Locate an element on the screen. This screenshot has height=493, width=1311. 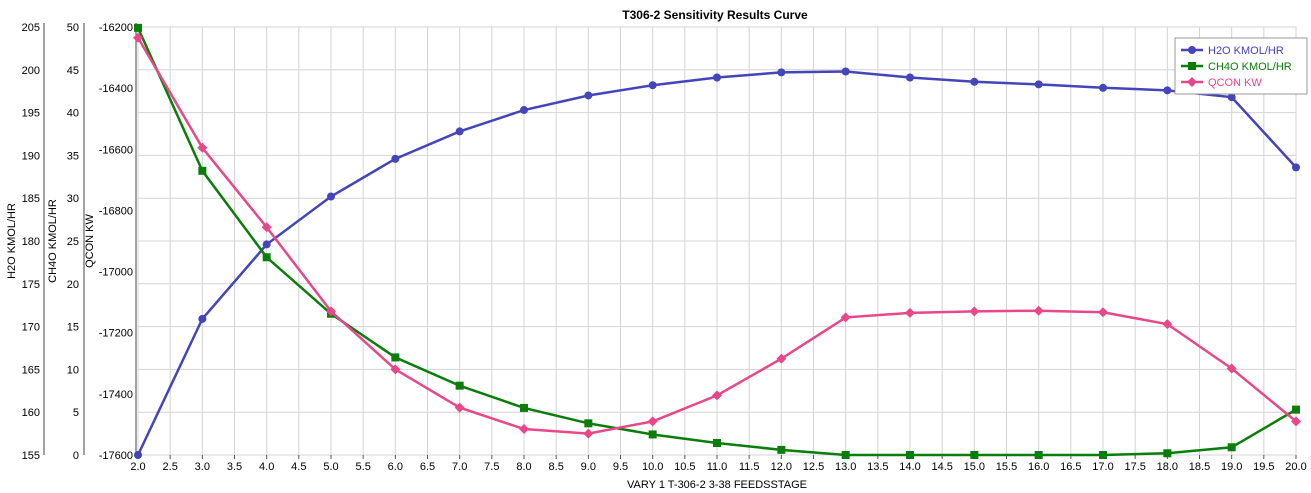
y-tick-label: 25 is located at coordinates (73, 242).